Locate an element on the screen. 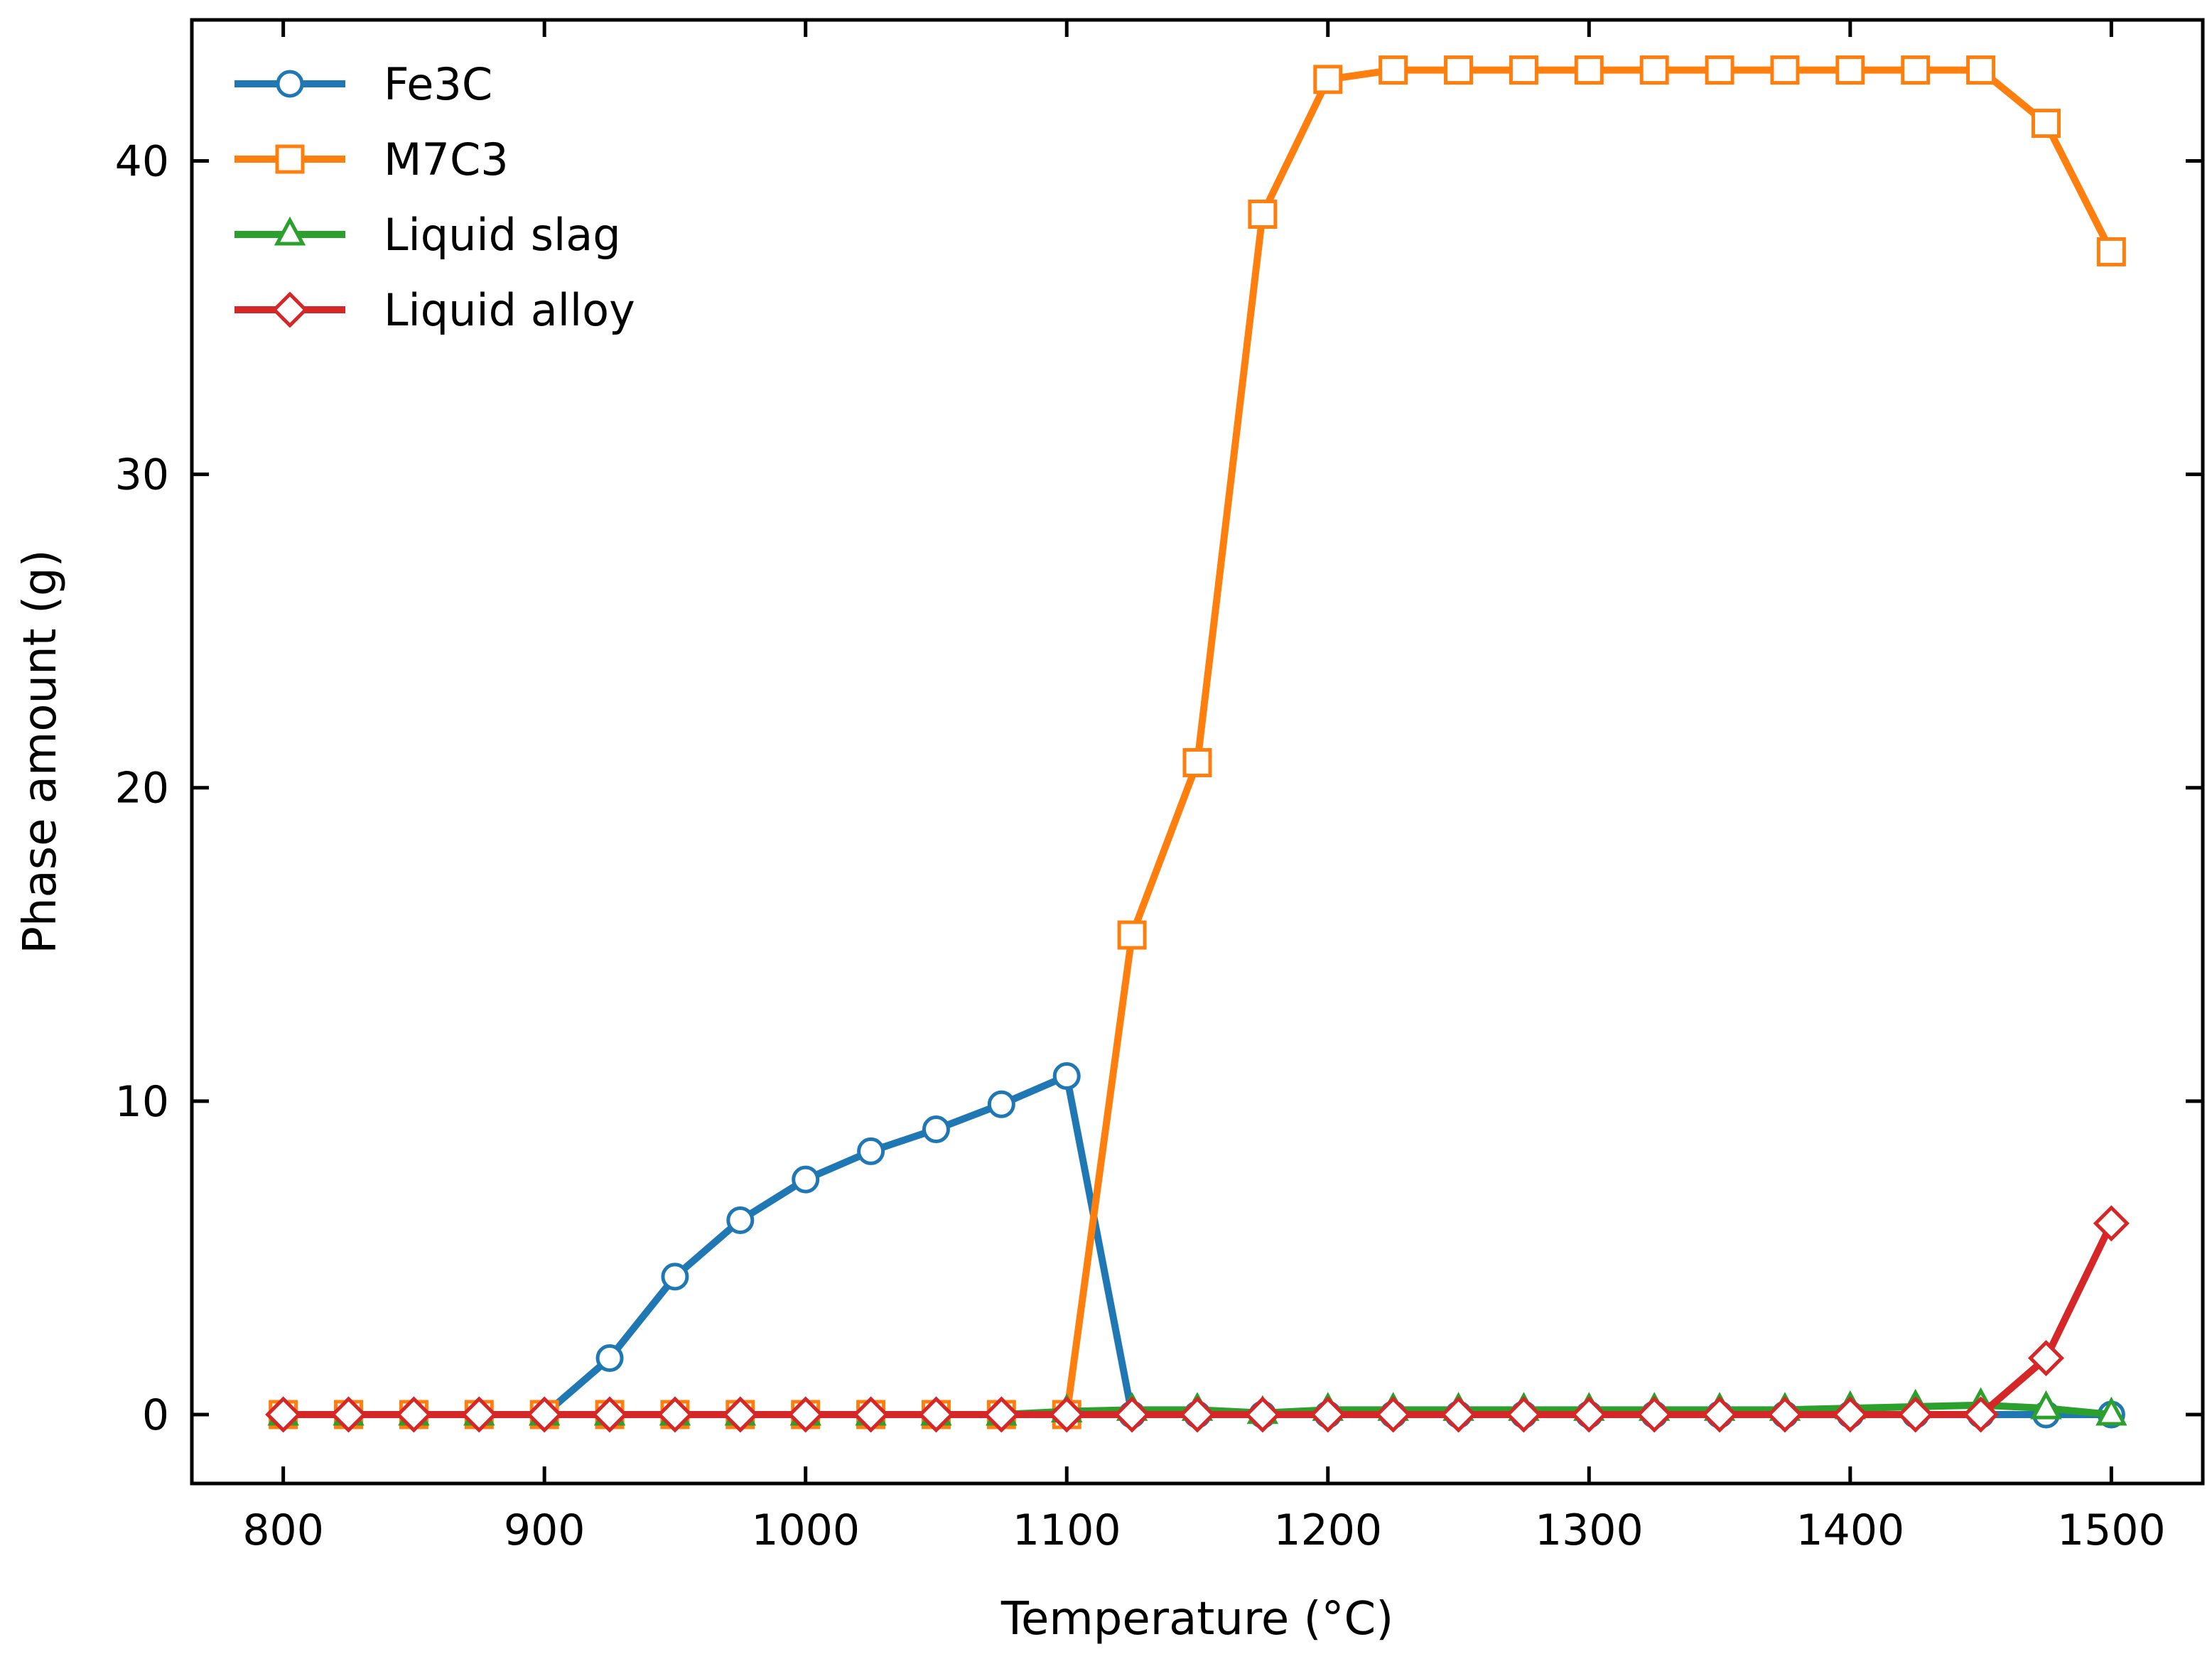 The width and height of the screenshot is (2212, 1654). legend-label: Liquid alloy is located at coordinates (509, 310).